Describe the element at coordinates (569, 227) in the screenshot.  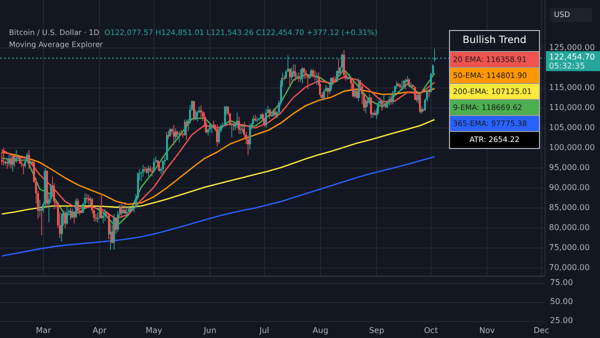
I see `y-tick-label: 80,000.00` at that location.